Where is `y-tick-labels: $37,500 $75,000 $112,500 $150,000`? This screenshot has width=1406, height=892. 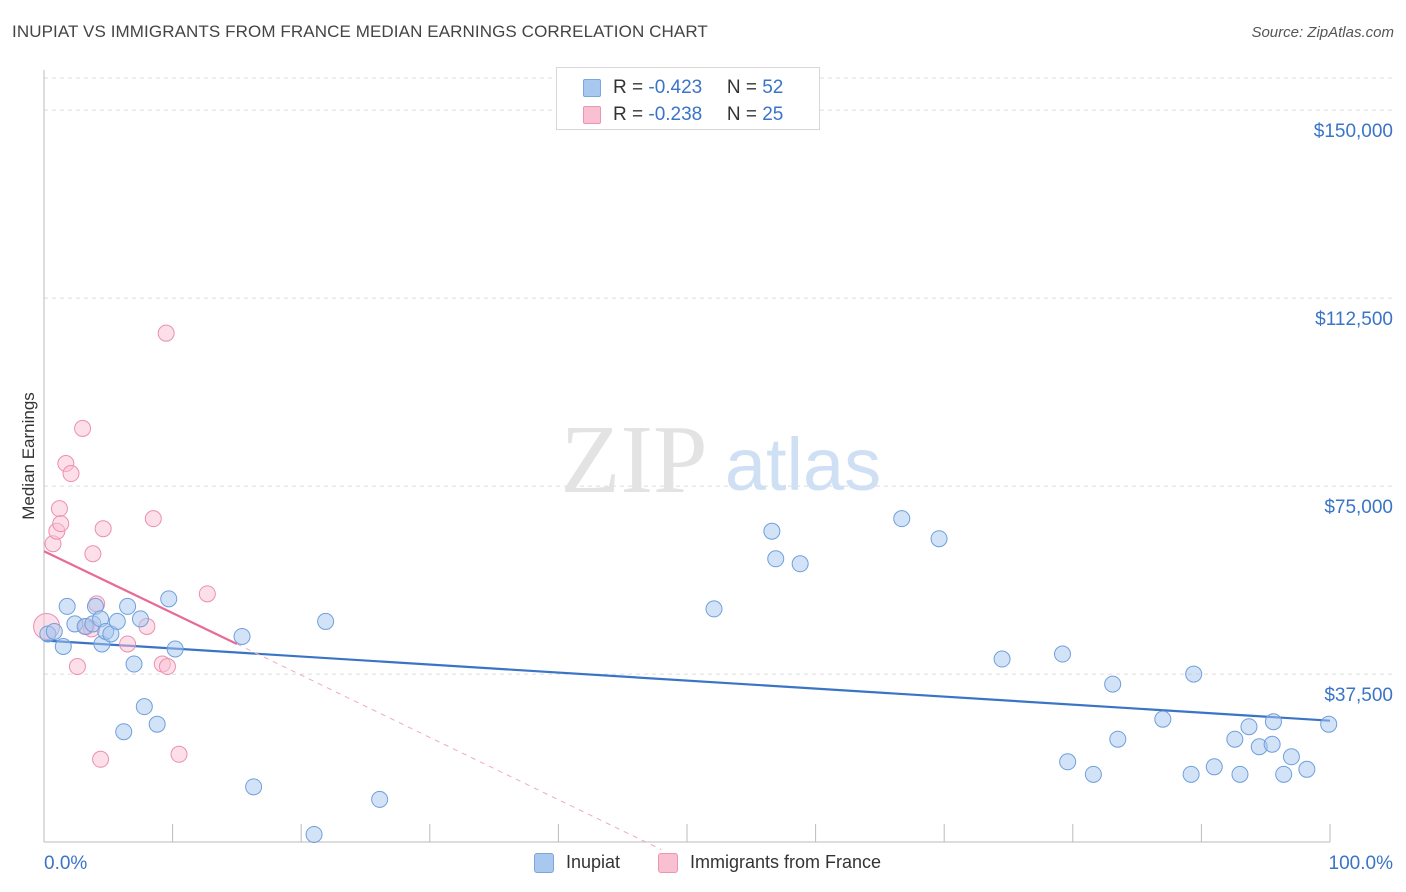
y-tick-labels: $37,500 $75,000 $112,500 $150,000 is located at coordinates (1353, 413).